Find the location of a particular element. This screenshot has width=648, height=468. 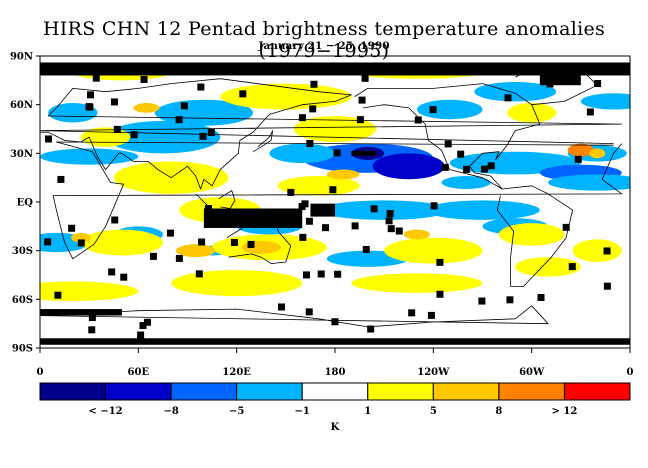

lat-label: 30N is located at coordinates (21, 154).